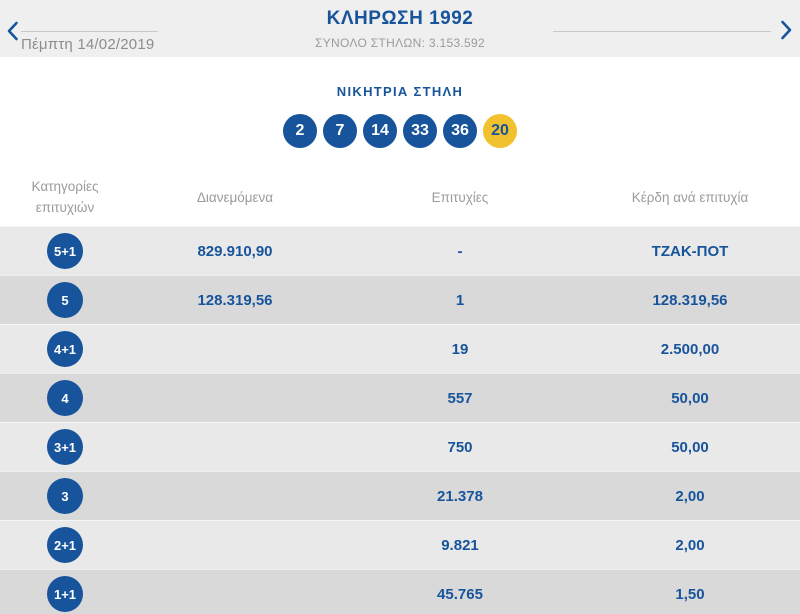 This screenshot has height=614, width=800. I want to click on bonus-number-ball: 20, so click(500, 131).